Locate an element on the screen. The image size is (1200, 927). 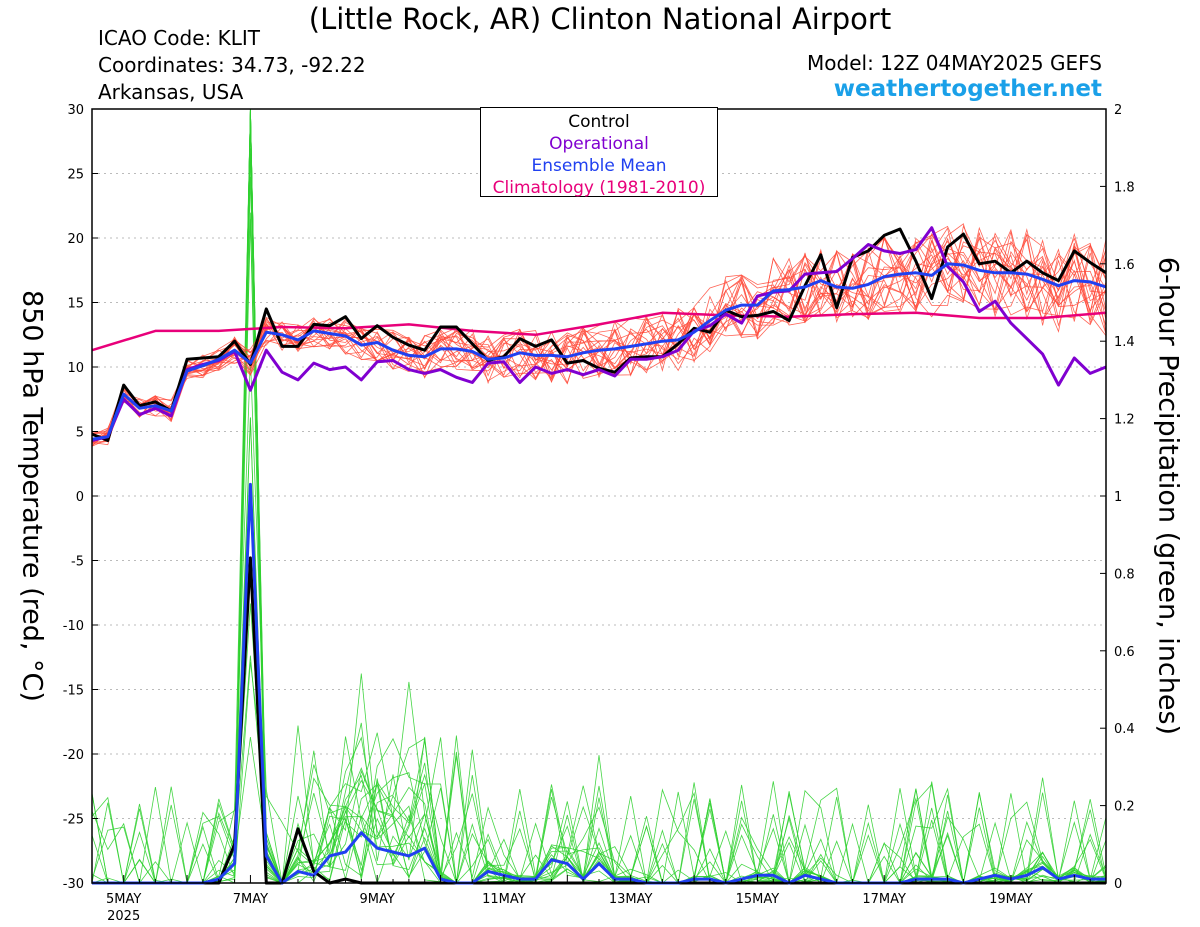
y-tick-label: 30 is located at coordinates (75, 110).